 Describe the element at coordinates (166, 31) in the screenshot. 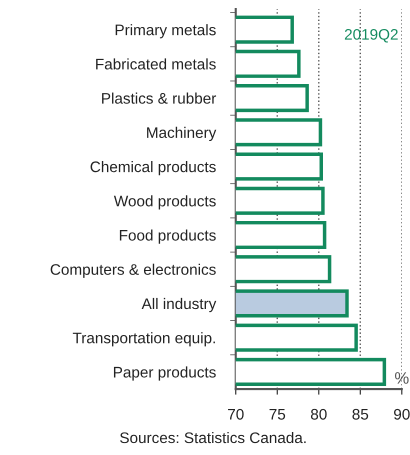

I see `y-tick-label: Primary metals` at that location.